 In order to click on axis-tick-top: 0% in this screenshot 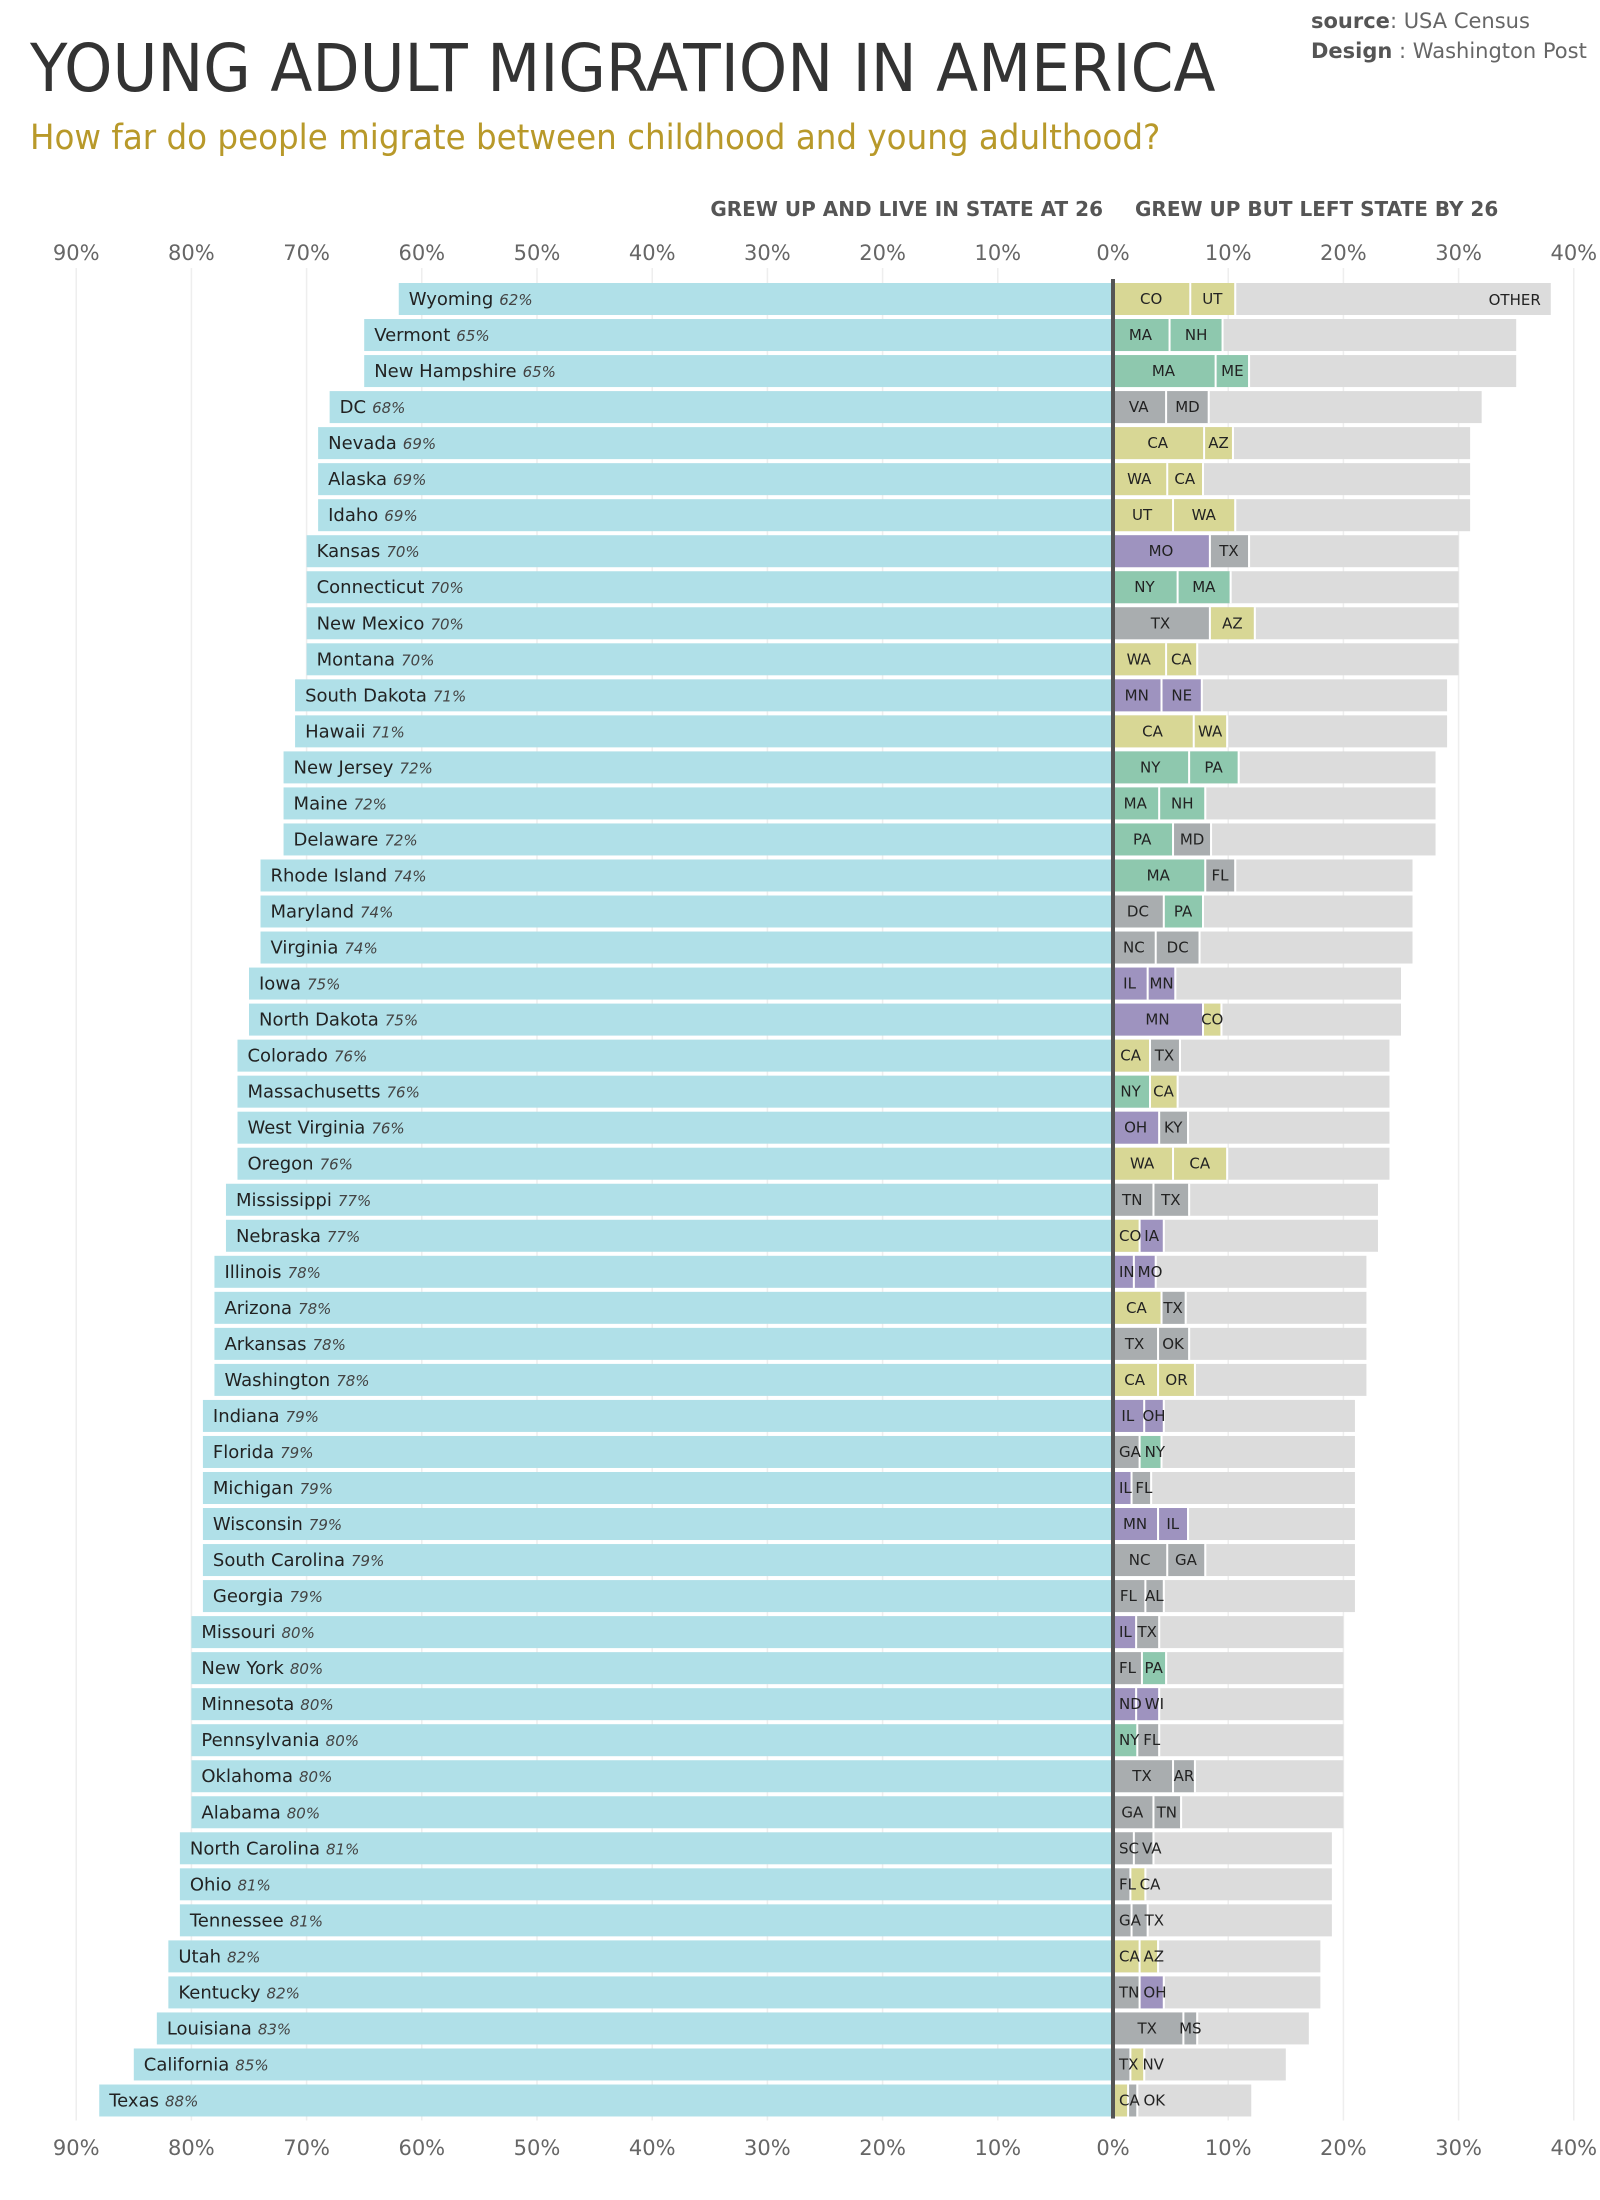, I will do `click(1112, 253)`.